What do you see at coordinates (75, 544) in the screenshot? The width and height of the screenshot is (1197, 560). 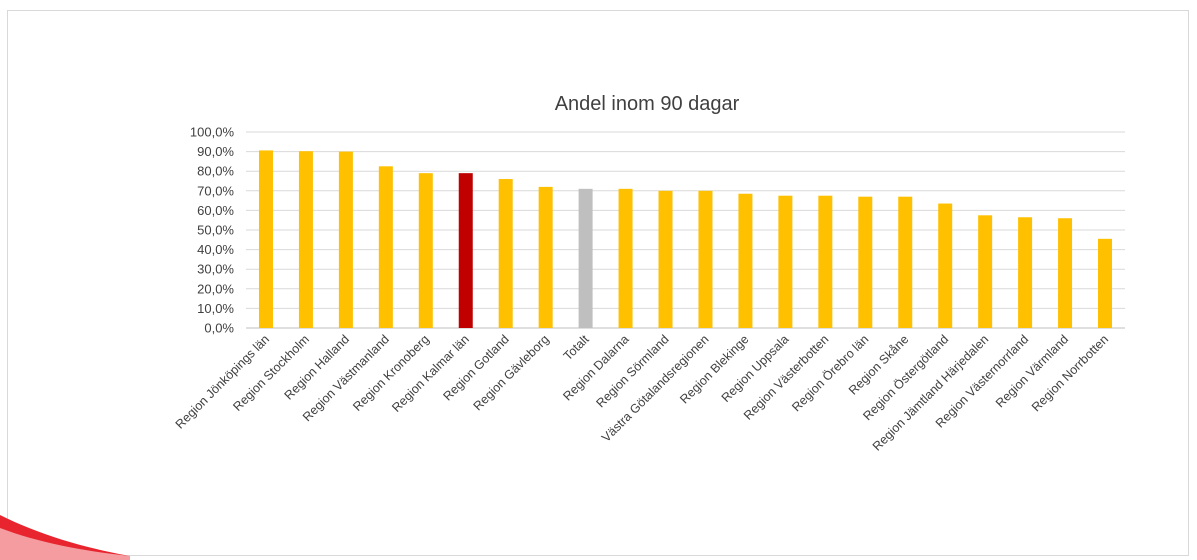 I see `corner-swoosh-highlight` at bounding box center [75, 544].